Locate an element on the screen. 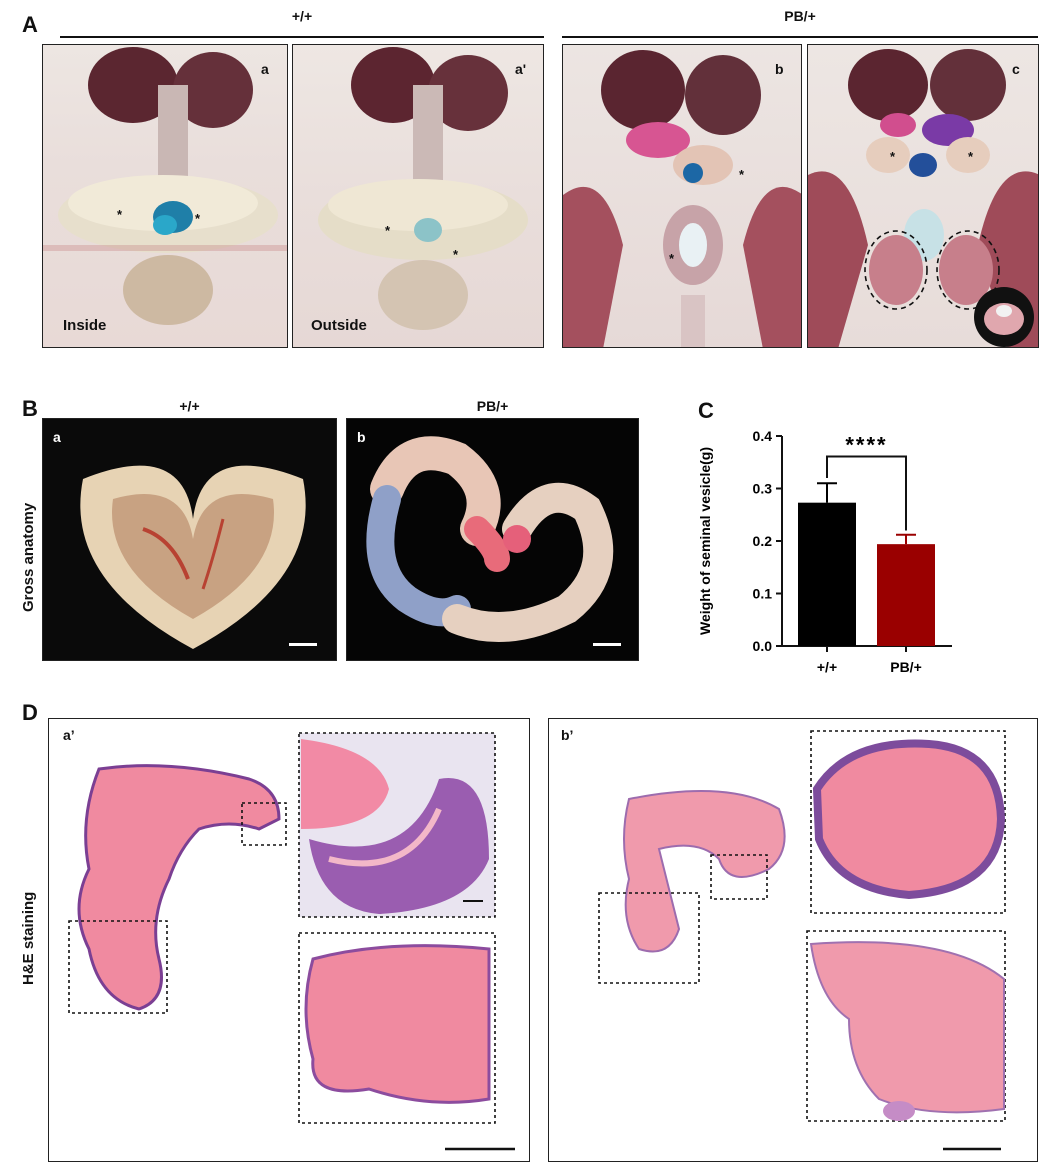  row-label-gross-anatomy: Gross anatomy is located at coordinates (28, 557).